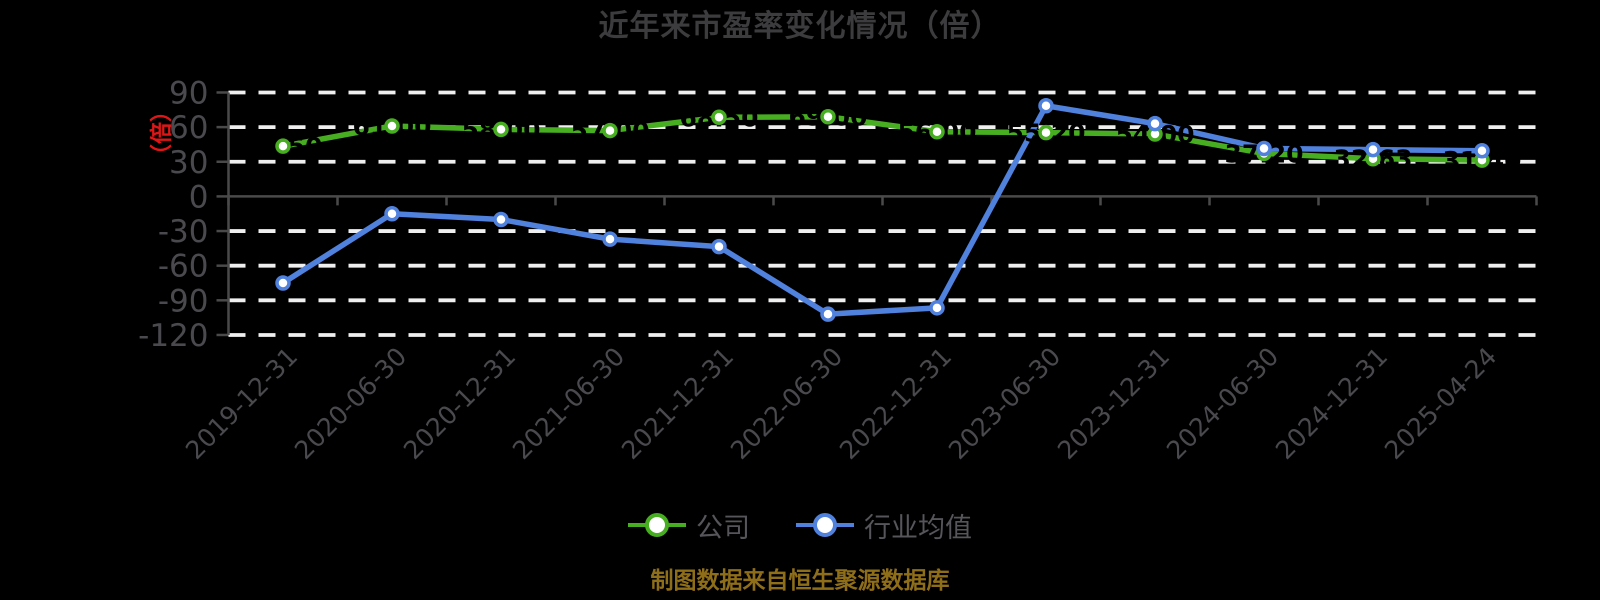  Describe the element at coordinates (183, 232) in the screenshot. I see `y-tick-label: -30` at that location.